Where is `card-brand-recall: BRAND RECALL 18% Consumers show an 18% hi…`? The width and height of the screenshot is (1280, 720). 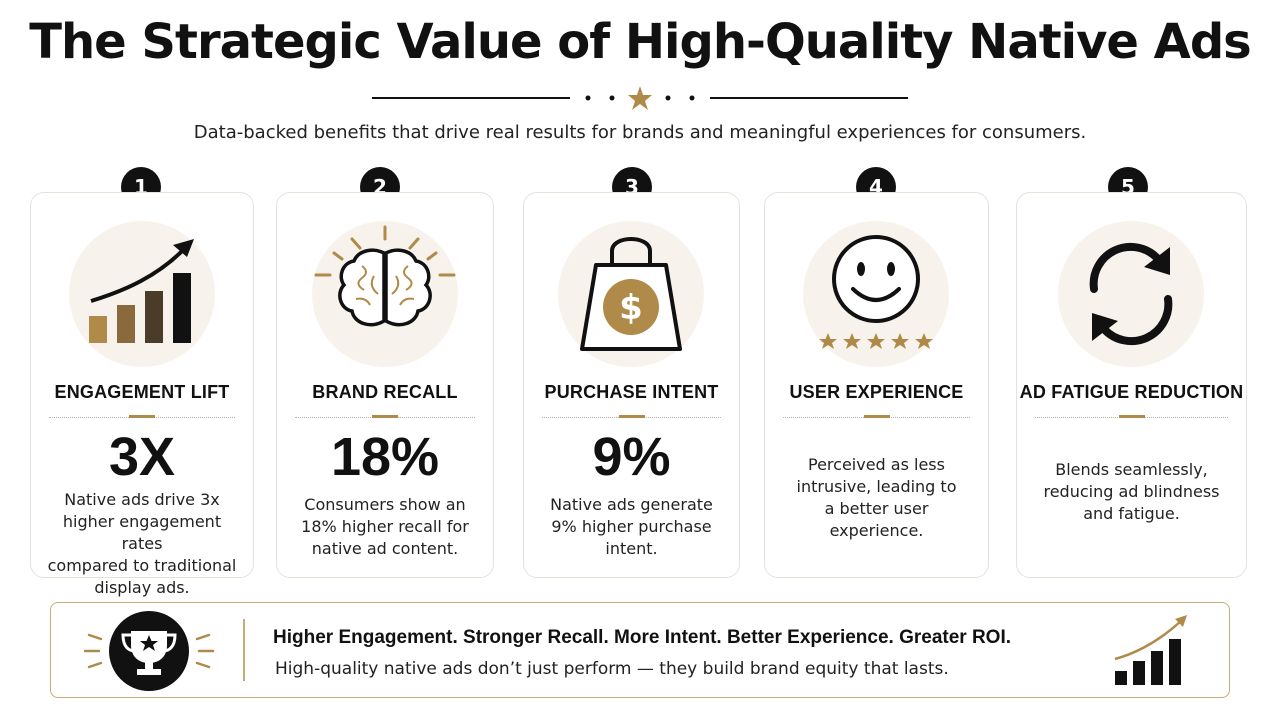
card-brand-recall: BRAND RECALL 18% Consumers show an 18% hi… is located at coordinates (385, 385).